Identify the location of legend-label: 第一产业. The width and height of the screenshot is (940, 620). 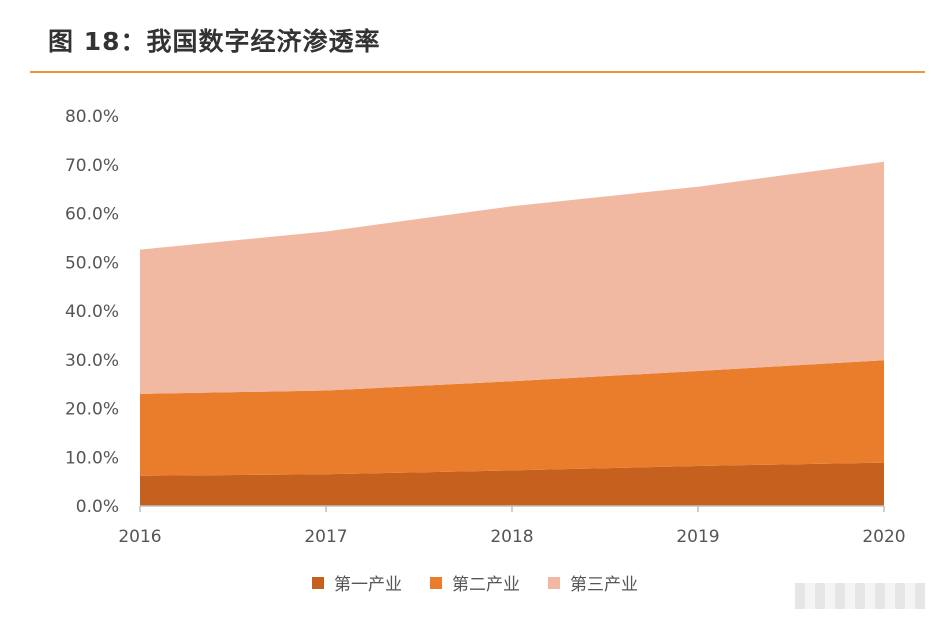
(368, 585).